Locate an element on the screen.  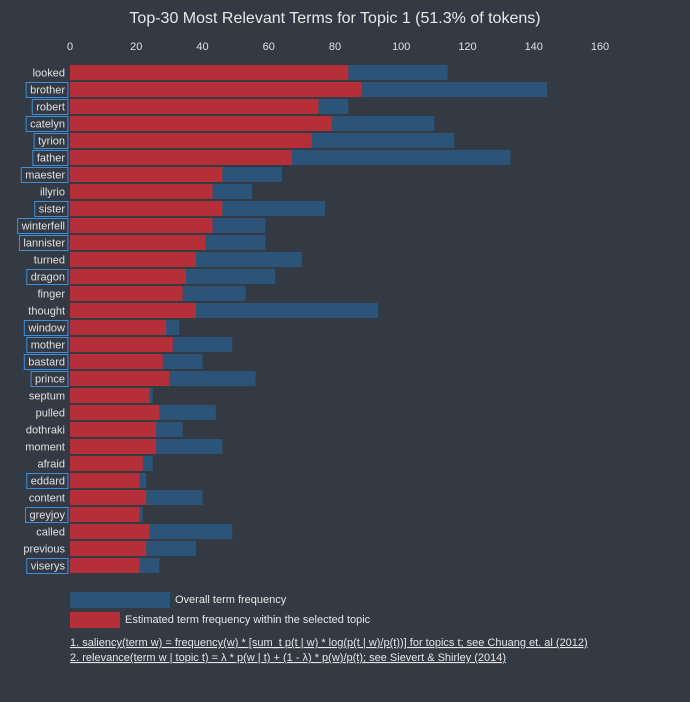
term-label-window: window is located at coordinates (46, 329).